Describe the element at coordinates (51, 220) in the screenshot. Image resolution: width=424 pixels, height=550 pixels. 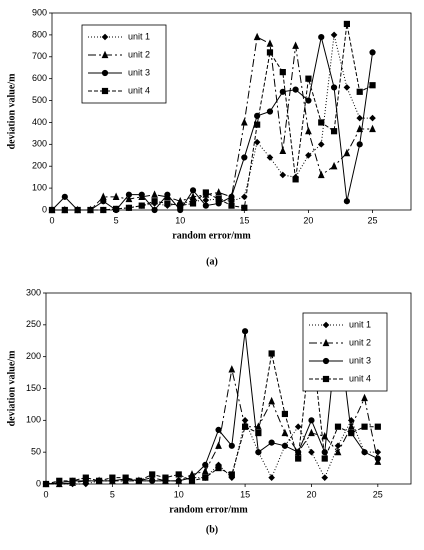
I see `x-tick-label: 0` at that location.